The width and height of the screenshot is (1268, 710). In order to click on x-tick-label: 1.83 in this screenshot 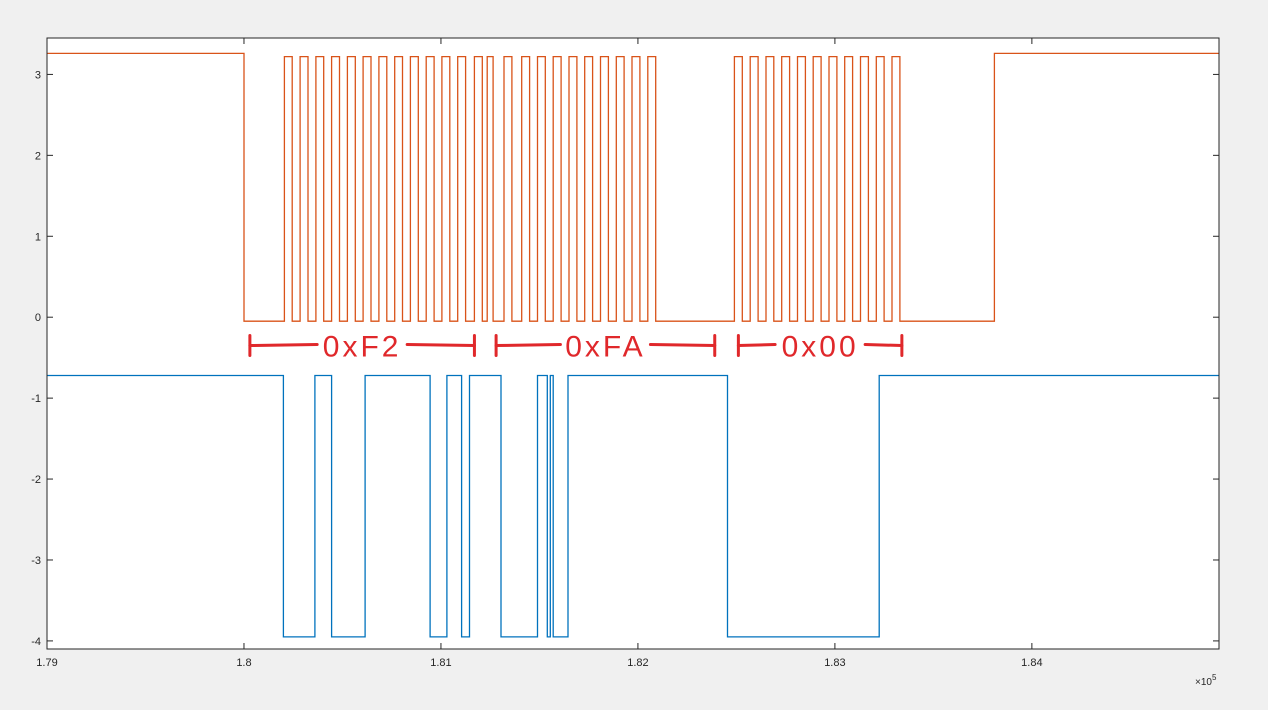, I will do `click(834, 663)`.